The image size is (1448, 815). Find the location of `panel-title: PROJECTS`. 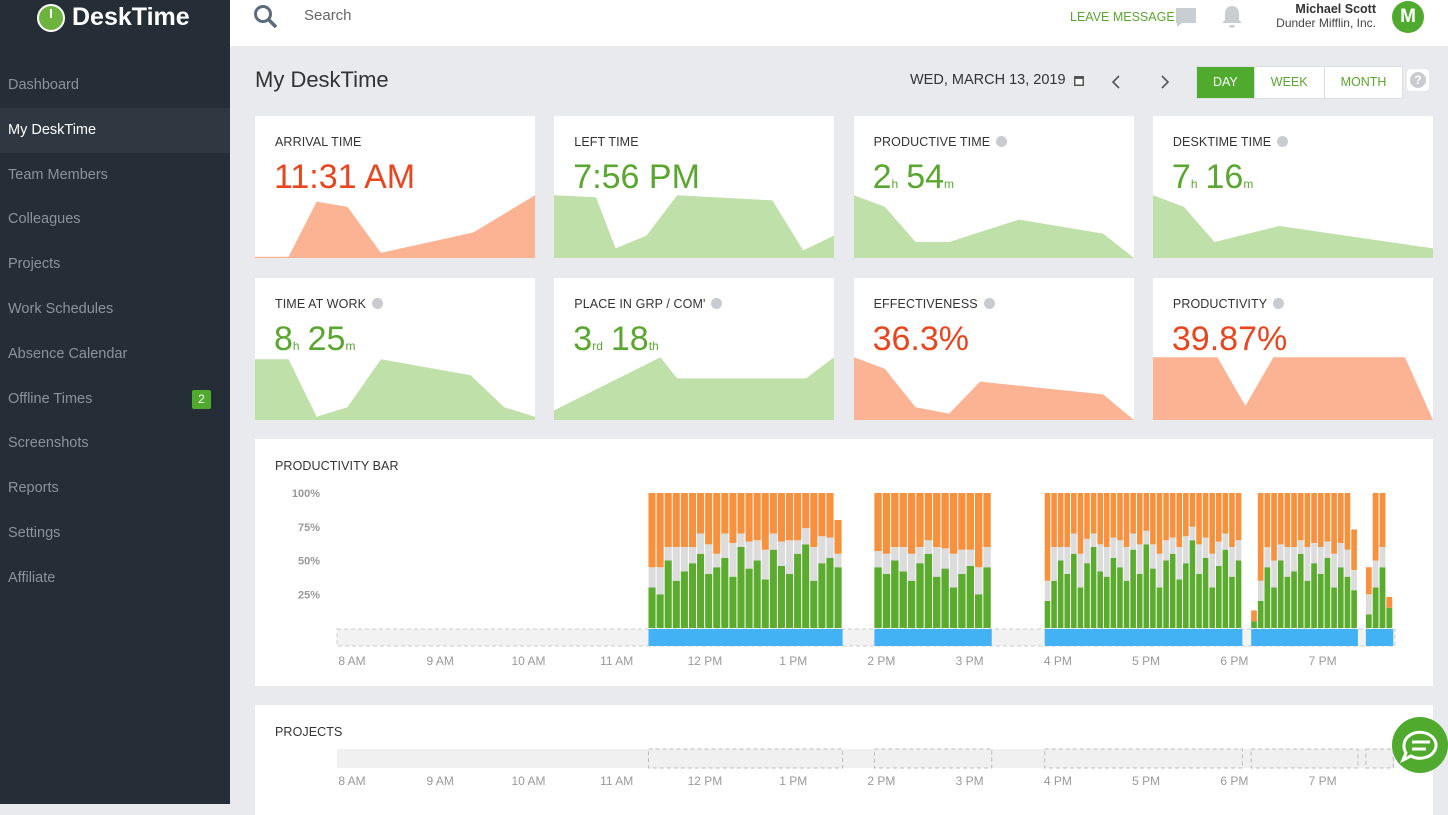

panel-title: PROJECTS is located at coordinates (309, 732).